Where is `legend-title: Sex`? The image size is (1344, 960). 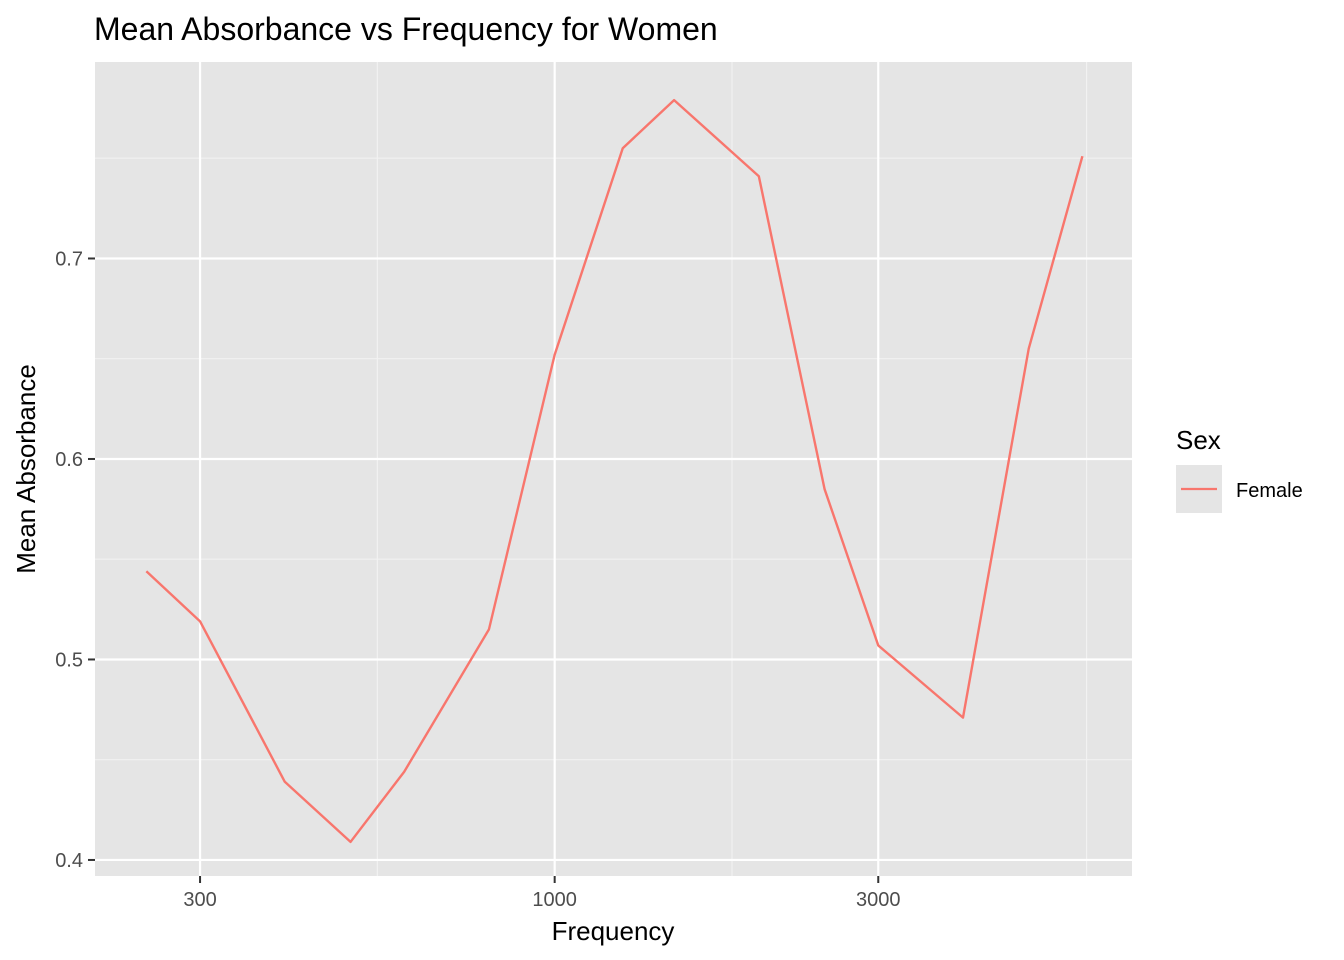
legend-title: Sex is located at coordinates (1198, 440).